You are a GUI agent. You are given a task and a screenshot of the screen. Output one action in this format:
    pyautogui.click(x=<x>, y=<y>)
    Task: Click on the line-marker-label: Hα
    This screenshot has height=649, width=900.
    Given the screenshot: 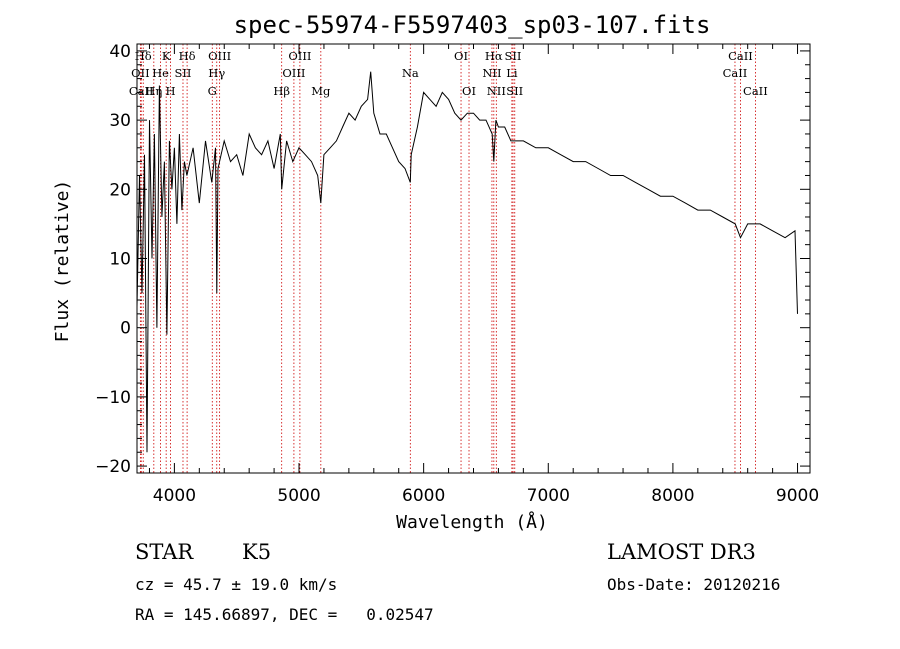 What is the action you would take?
    pyautogui.click(x=494, y=56)
    